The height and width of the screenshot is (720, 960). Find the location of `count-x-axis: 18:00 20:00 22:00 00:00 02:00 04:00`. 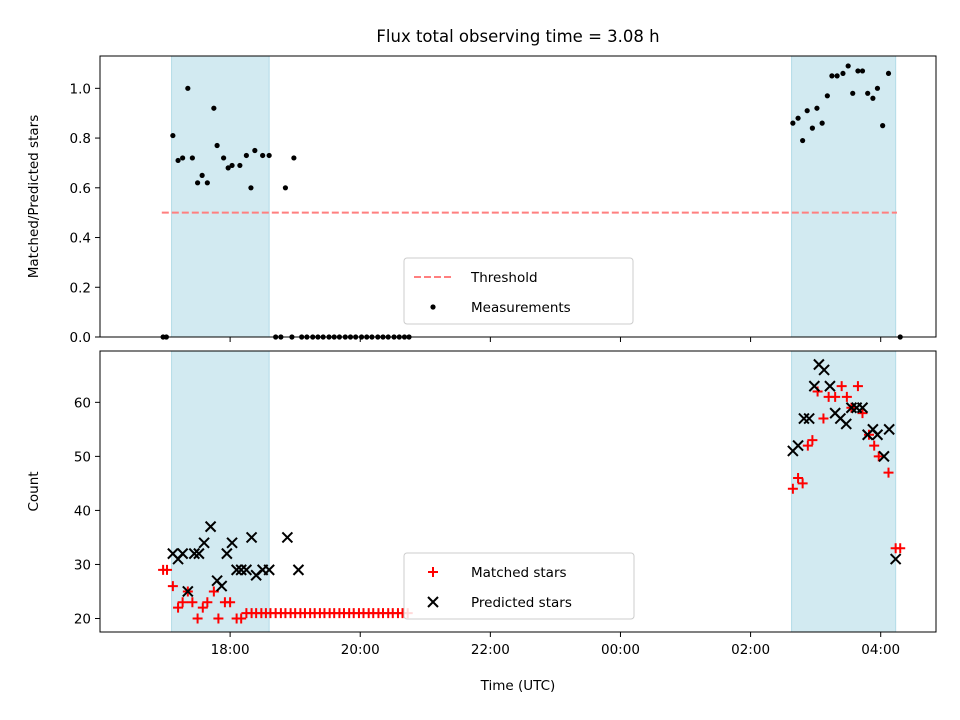

count-x-axis: 18:00 20:00 22:00 00:00 02:00 04:00 is located at coordinates (555, 645).